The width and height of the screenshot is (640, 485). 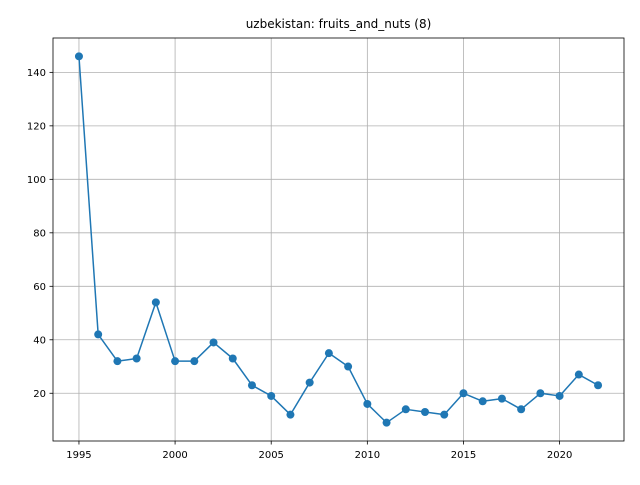 I want to click on x-tick-label: 2000, so click(x=174, y=455).